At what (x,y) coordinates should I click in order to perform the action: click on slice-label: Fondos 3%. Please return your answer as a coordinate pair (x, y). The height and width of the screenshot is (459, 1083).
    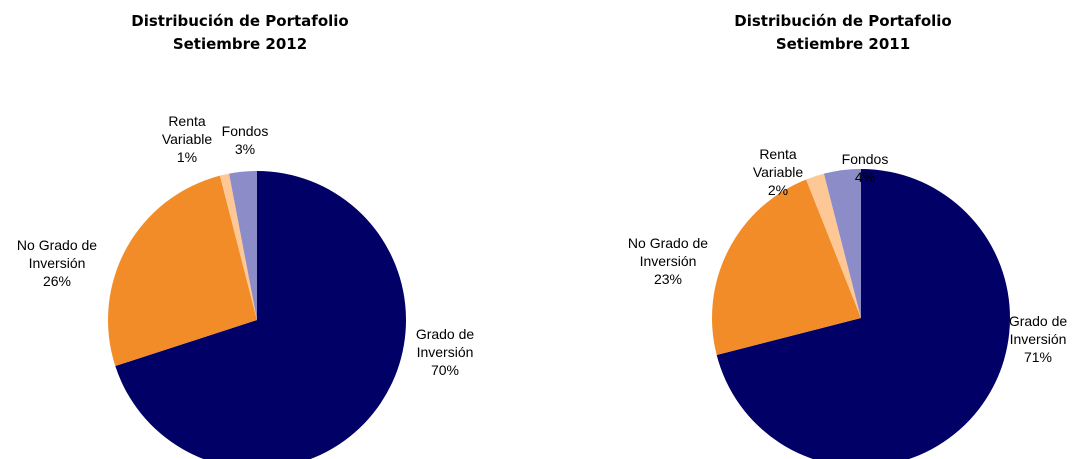
    Looking at the image, I should click on (245, 140).